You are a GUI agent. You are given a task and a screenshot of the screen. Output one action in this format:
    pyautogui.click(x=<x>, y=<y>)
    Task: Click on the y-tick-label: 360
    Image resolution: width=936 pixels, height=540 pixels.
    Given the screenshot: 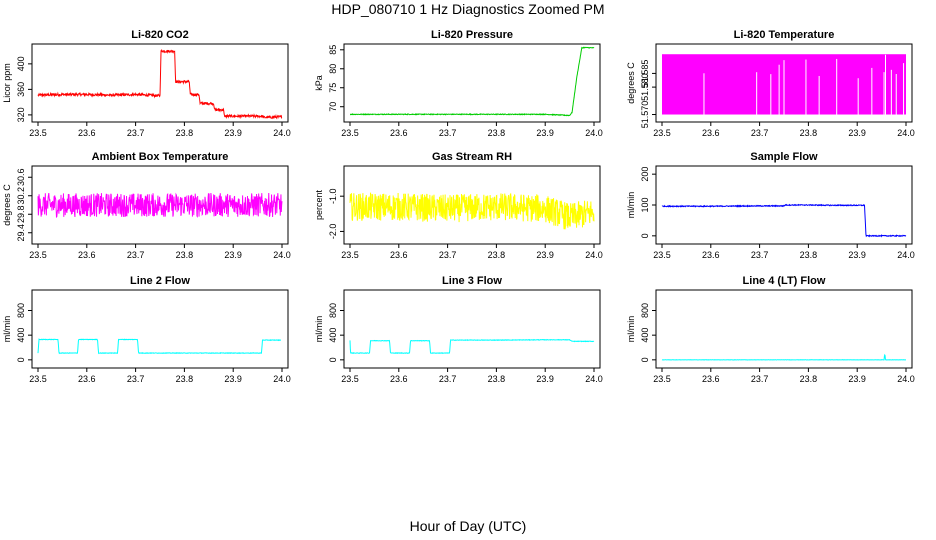 What is the action you would take?
    pyautogui.click(x=21, y=89)
    